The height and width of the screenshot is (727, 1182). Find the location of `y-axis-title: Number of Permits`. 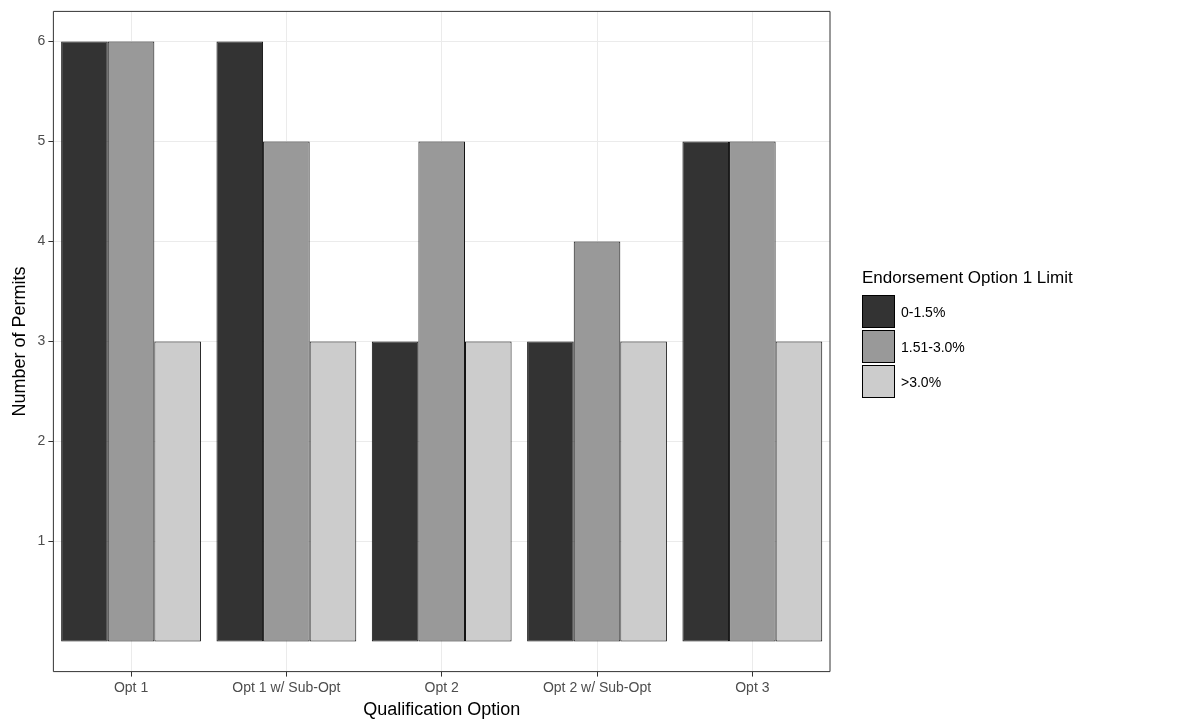

y-axis-title: Number of Permits is located at coordinates (18, 341).